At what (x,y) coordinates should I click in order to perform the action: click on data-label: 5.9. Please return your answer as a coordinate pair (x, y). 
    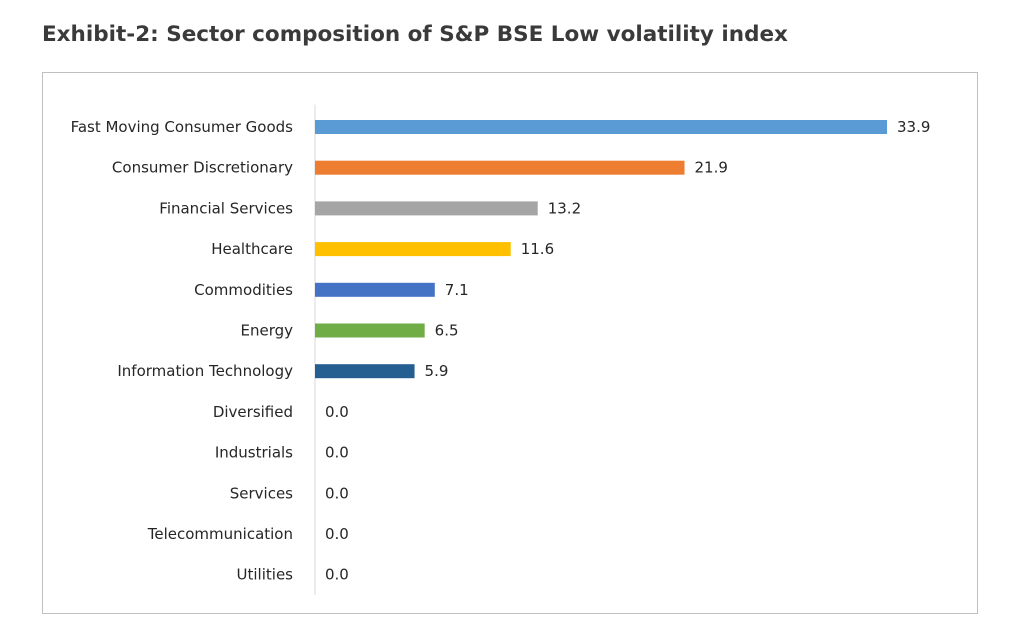
    Looking at the image, I should click on (437, 371).